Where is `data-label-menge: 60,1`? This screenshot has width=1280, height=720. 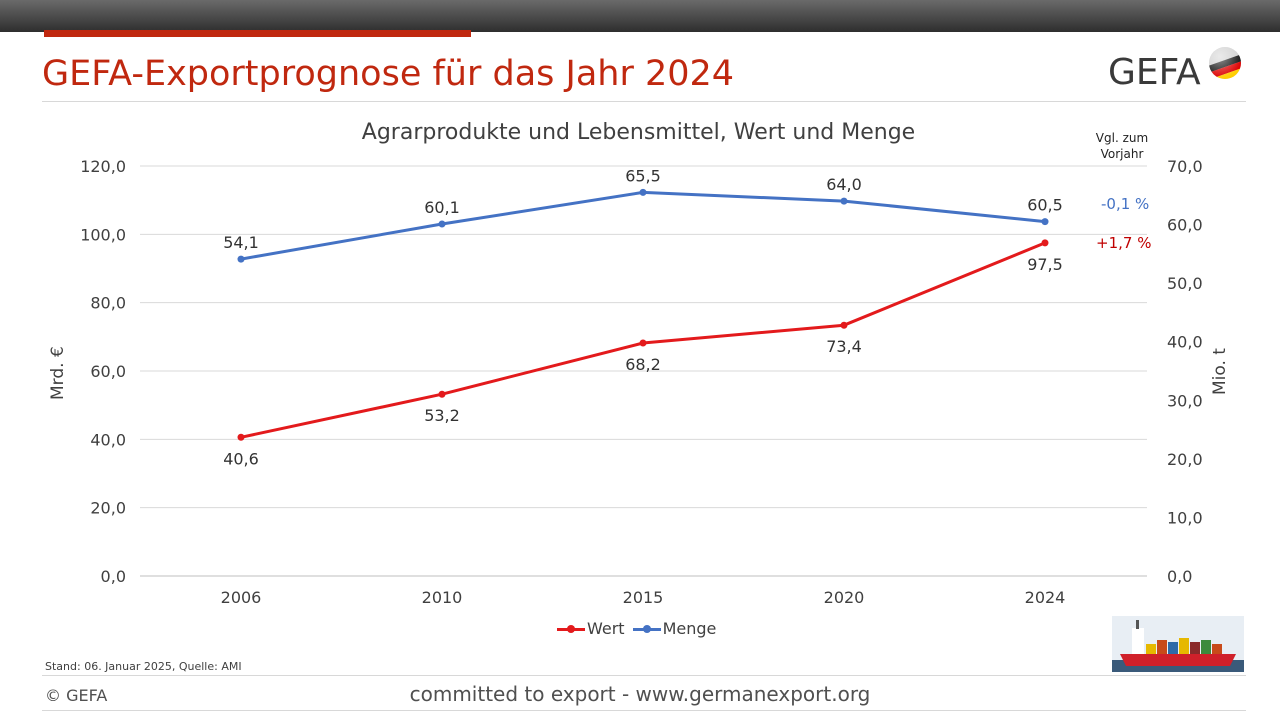 data-label-menge: 60,1 is located at coordinates (442, 207).